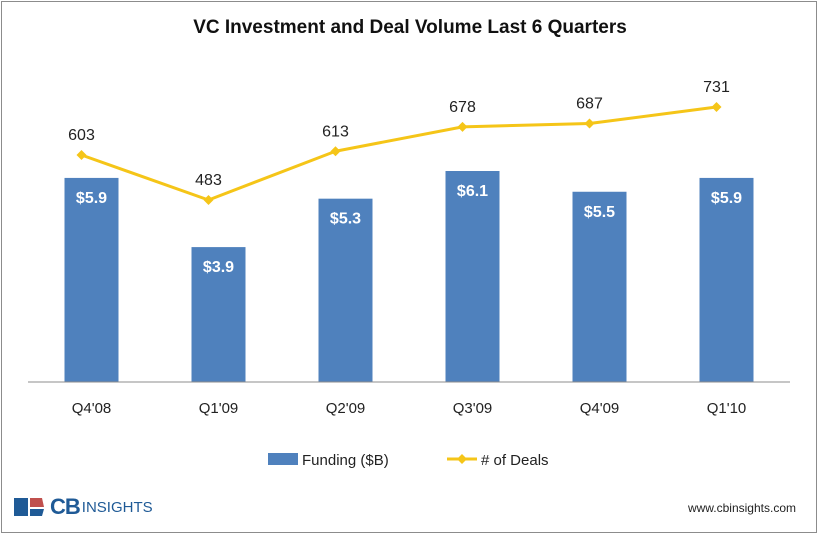 The height and width of the screenshot is (536, 820). Describe the element at coordinates (346, 408) in the screenshot. I see `x-tick-label-2: Q2'09` at that location.